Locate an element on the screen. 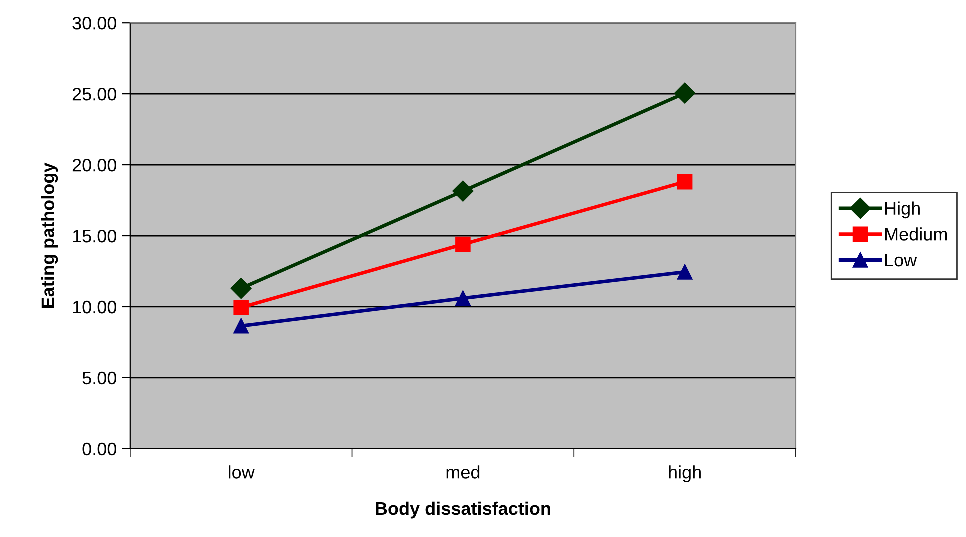  legend-label: Low is located at coordinates (901, 260).